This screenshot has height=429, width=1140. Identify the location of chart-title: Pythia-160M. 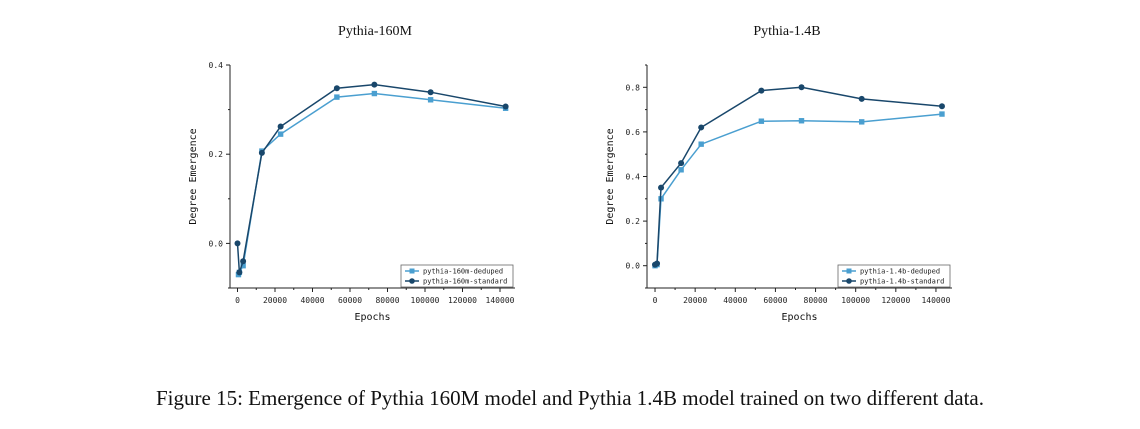
(375, 31).